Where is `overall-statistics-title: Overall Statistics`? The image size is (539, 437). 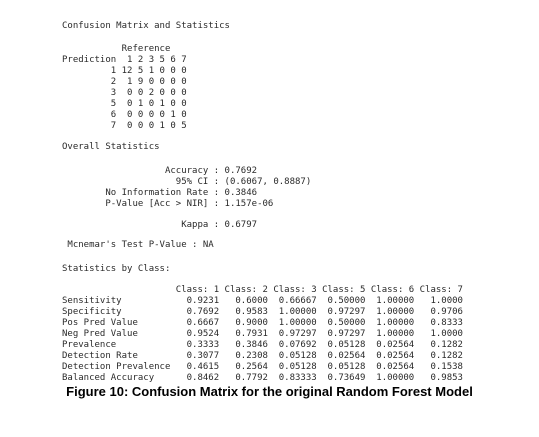 overall-statistics-title: Overall Statistics is located at coordinates (111, 147).